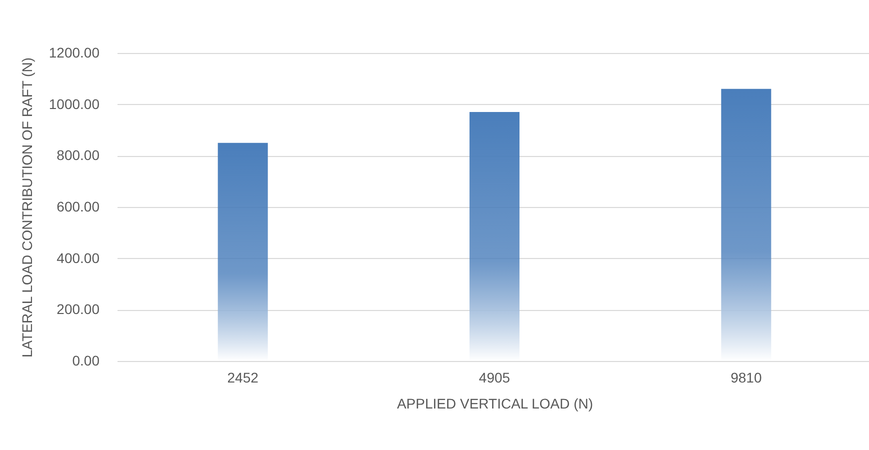 Image resolution: width=869 pixels, height=450 pixels. I want to click on y-tick-label: 400.00, so click(78, 258).